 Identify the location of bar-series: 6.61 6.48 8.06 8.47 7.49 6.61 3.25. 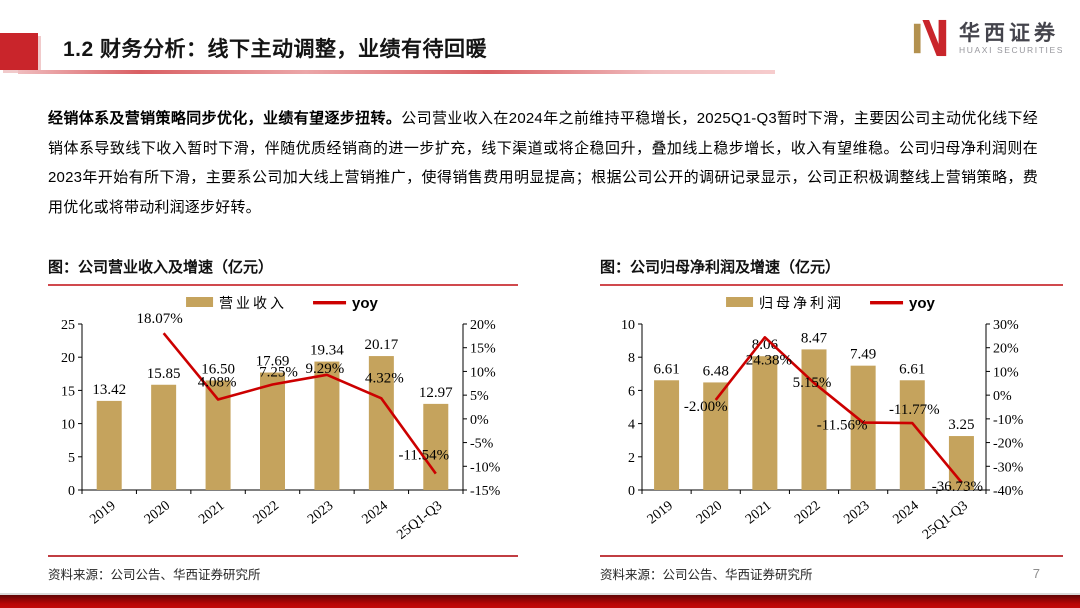
(814, 410).